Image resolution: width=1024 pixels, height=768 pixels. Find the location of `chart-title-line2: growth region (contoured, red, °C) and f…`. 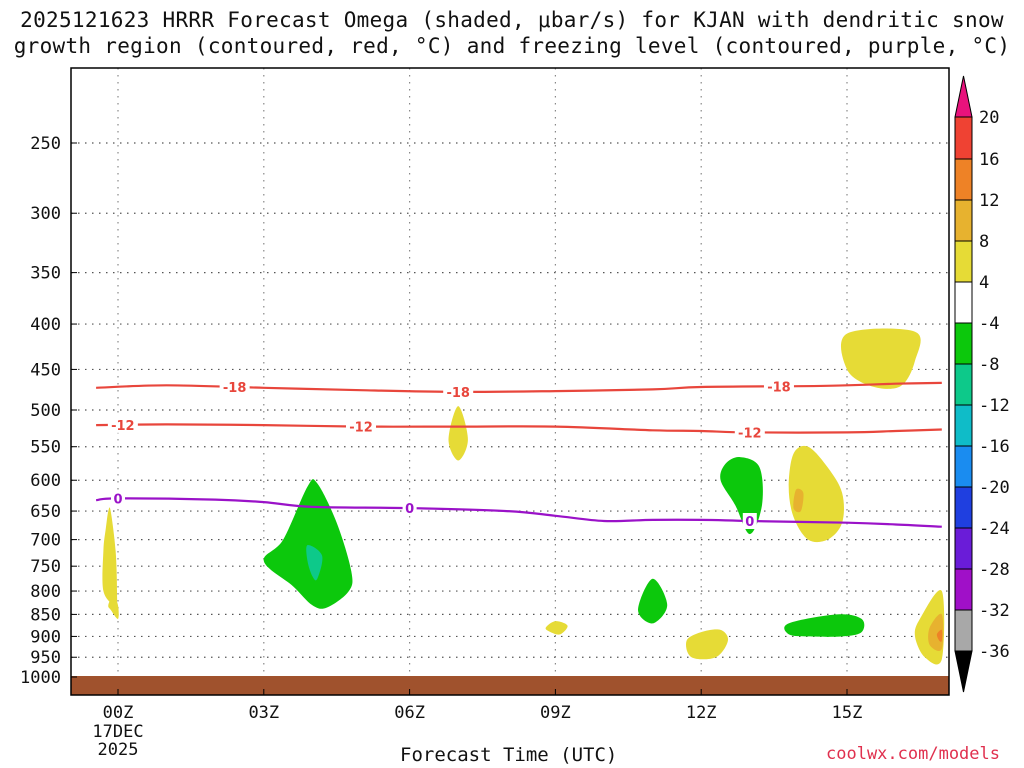

chart-title-line2: growth region (contoured, red, °C) and f… is located at coordinates (512, 46).